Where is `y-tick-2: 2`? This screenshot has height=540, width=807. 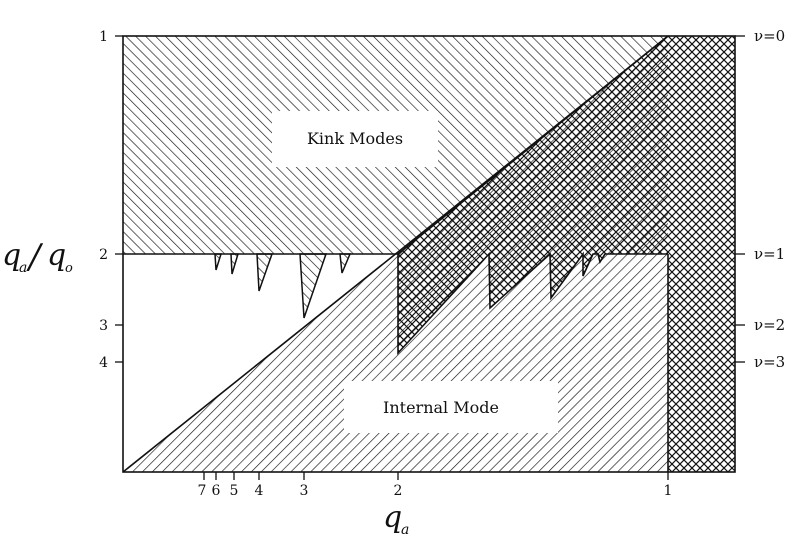
y-tick-2: 2 is located at coordinates (103, 255).